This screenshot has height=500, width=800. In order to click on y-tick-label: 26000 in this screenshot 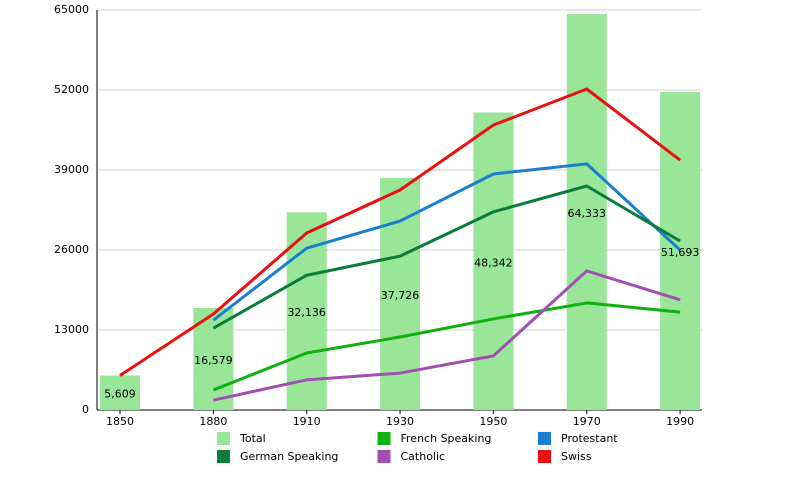, I will do `click(71, 249)`.